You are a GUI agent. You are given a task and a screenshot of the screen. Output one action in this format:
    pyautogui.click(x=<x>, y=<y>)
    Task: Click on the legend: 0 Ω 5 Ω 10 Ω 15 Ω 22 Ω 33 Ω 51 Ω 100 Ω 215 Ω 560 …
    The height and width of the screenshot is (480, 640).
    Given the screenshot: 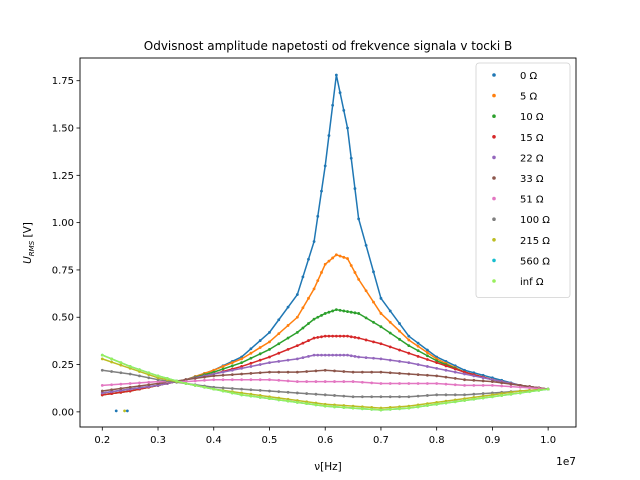 What is the action you would take?
    pyautogui.click(x=523, y=180)
    